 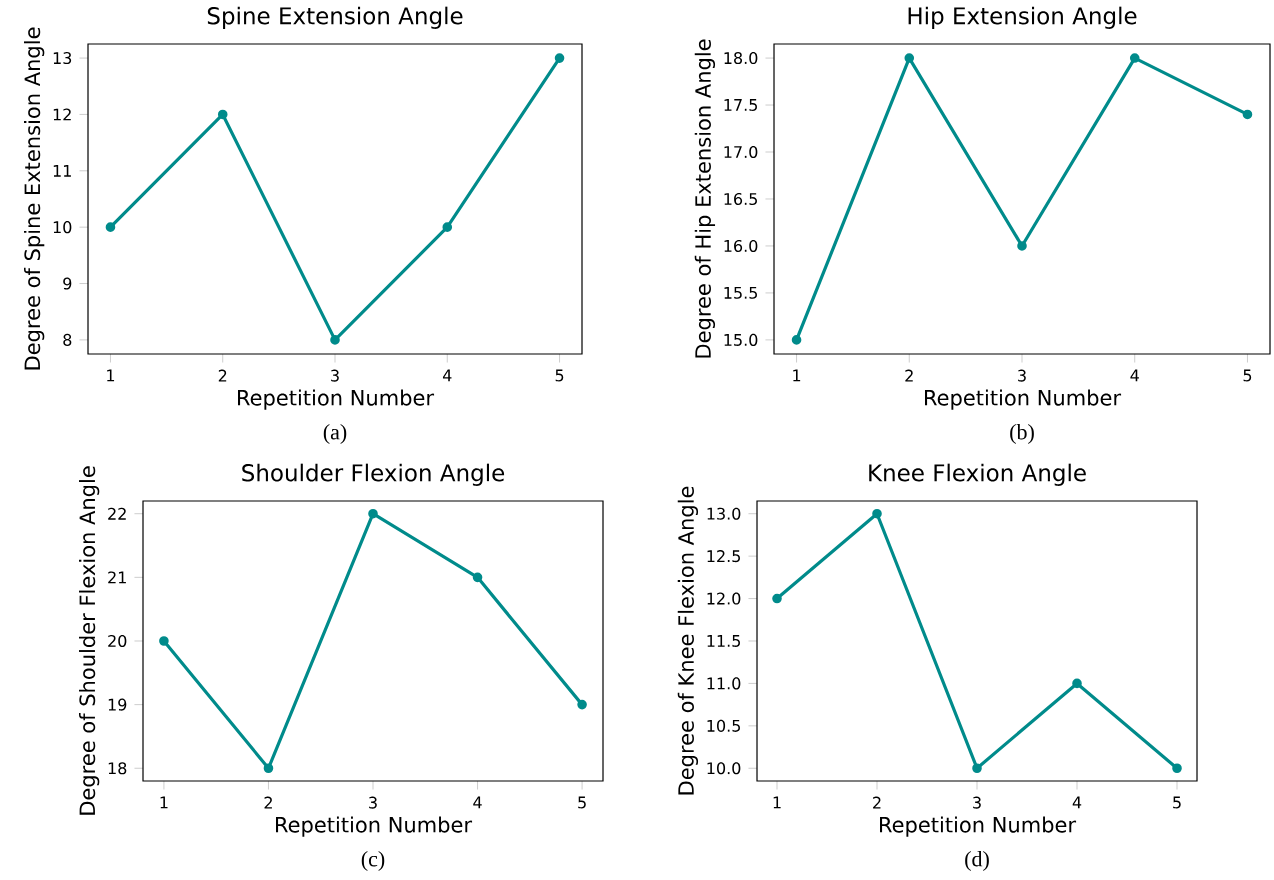 What do you see at coordinates (34, 198) in the screenshot?
I see `y-axis-title: Degree of Spine Extension Angle` at bounding box center [34, 198].